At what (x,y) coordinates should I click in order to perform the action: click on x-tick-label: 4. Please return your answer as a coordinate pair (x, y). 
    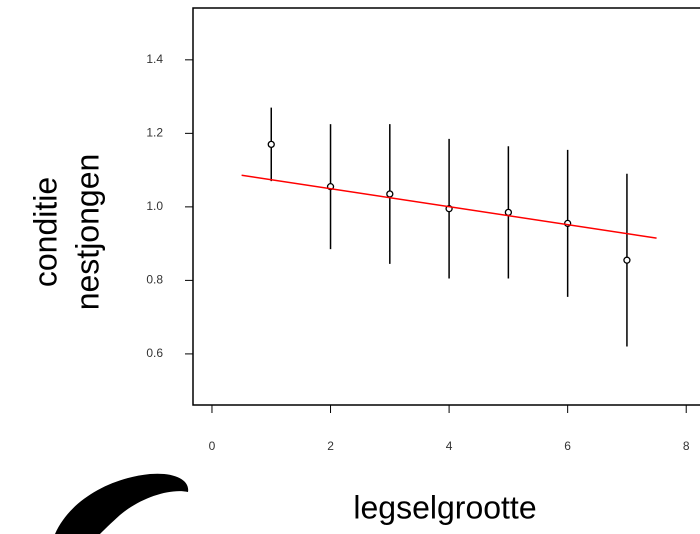
    Looking at the image, I should click on (449, 446).